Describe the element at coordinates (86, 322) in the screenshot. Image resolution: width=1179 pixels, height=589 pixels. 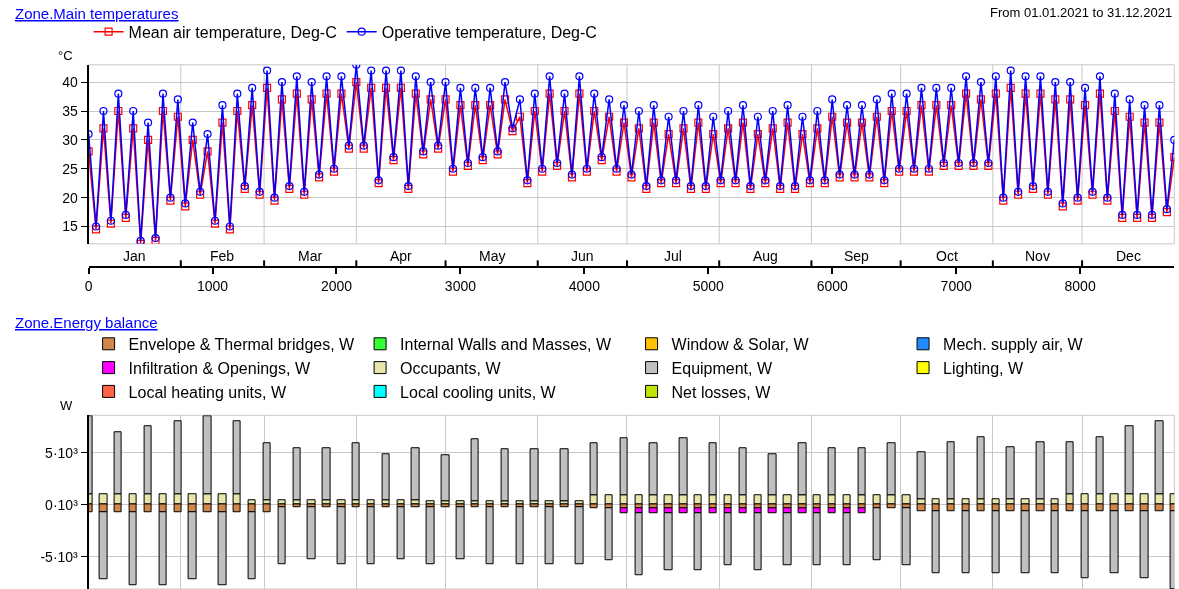
I see `chart-title: Zone.Energy balance` at that location.